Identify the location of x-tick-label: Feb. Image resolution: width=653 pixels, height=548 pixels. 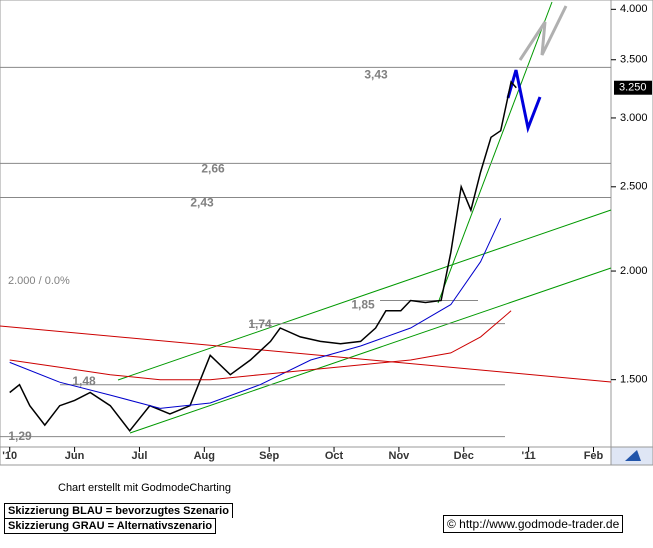
(594, 456).